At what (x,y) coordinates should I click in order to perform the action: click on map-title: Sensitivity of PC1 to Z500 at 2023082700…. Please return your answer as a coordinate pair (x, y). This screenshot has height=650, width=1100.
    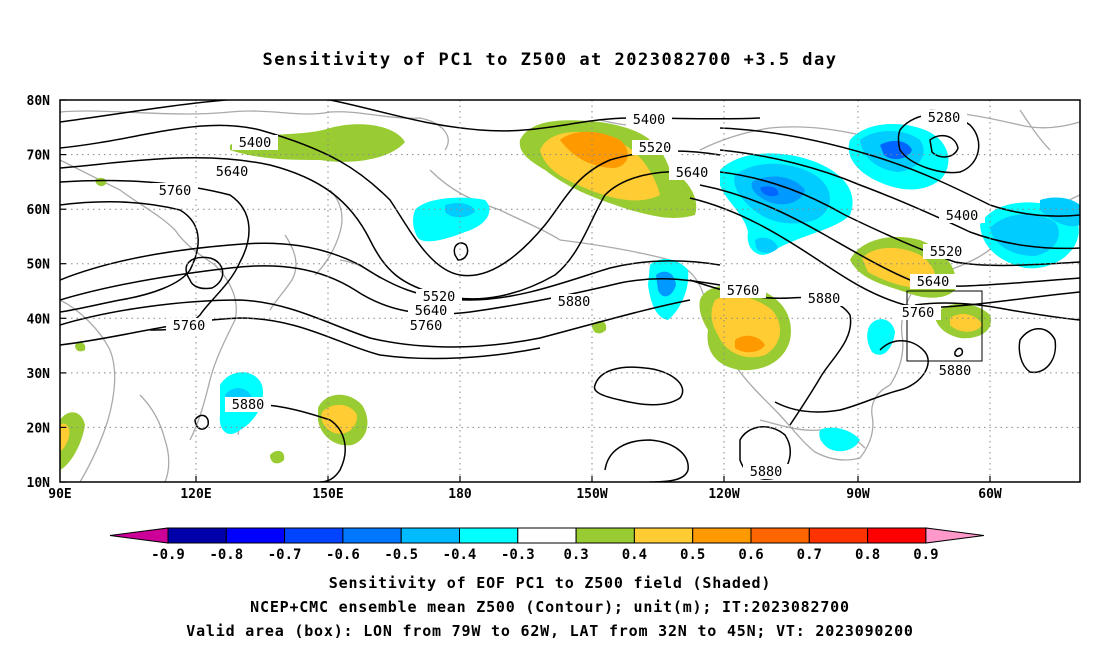
    Looking at the image, I should click on (550, 60).